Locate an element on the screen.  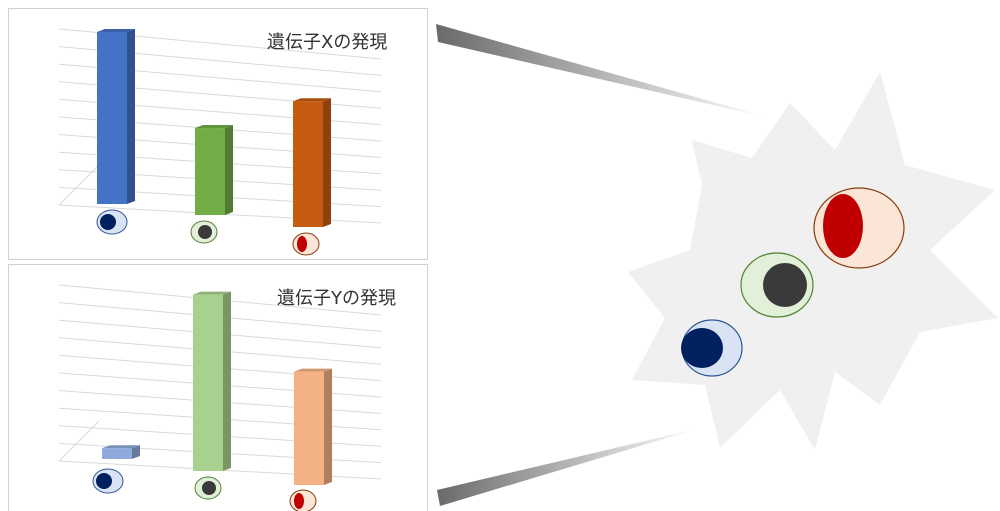
zoom-wedge-bottom is located at coordinates (568, 467).